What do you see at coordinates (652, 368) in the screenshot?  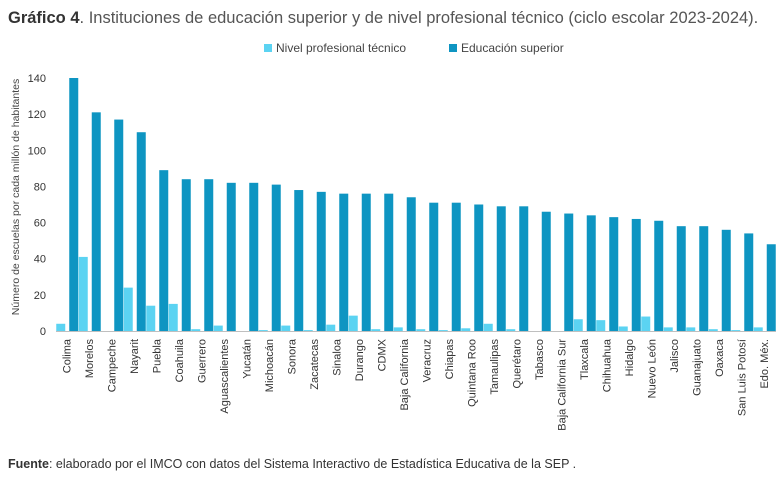 I see `x-tick-label: Nuevo León` at bounding box center [652, 368].